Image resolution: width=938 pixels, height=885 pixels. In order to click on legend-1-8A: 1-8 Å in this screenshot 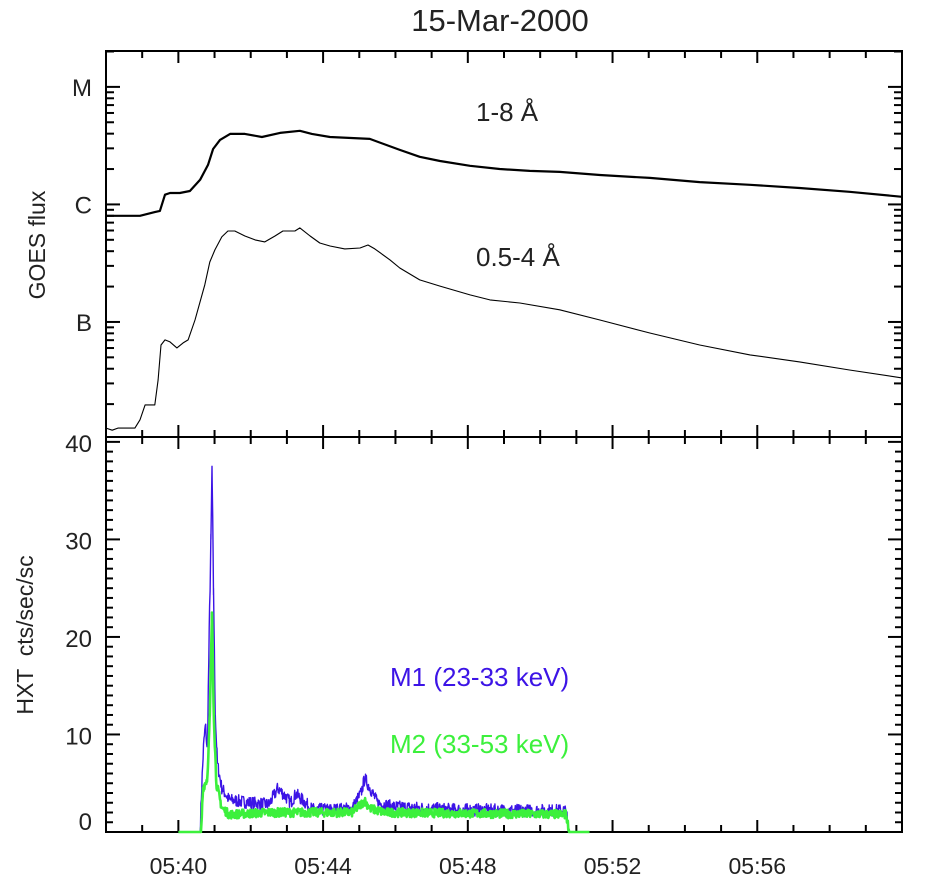, I will do `click(507, 112)`.